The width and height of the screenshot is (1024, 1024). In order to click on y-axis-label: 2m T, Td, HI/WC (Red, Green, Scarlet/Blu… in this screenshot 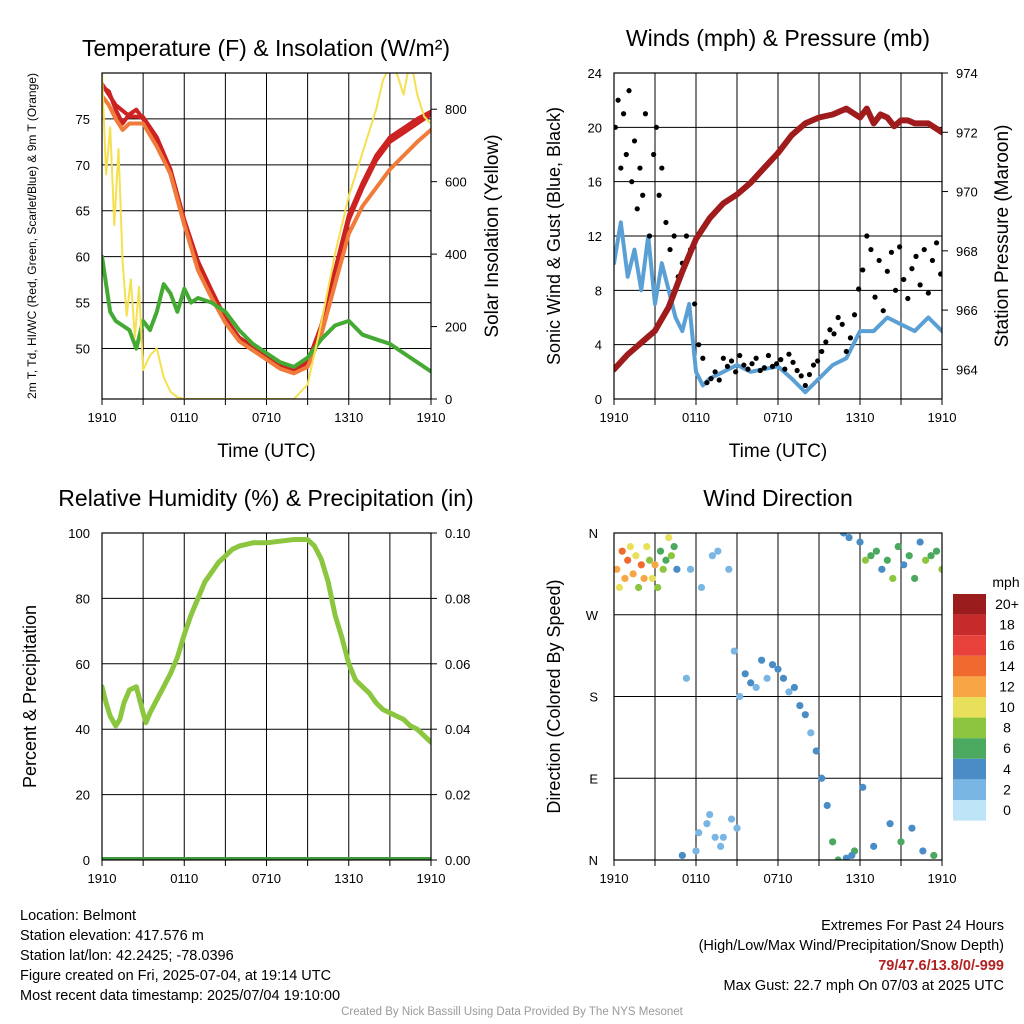, I will do `click(32, 236)`.